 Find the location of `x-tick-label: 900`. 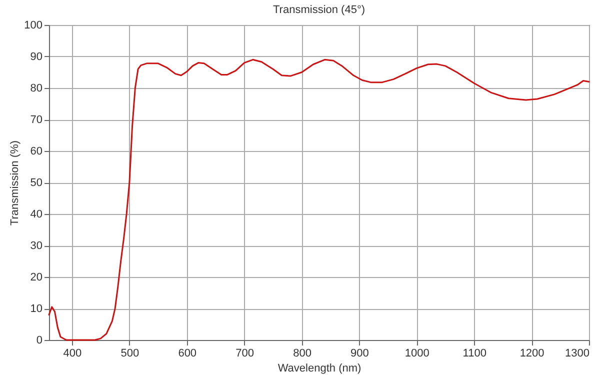

x-tick-label: 900 is located at coordinates (359, 354).